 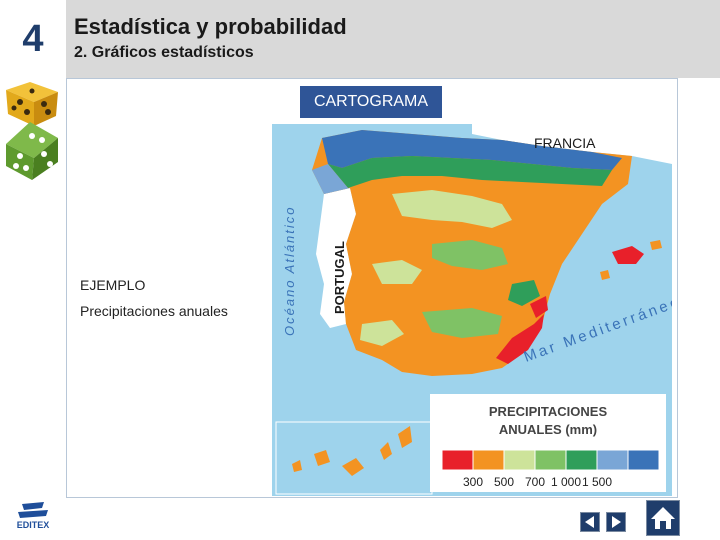 I want to click on portugal-label: PORTUGAL, so click(x=339, y=277).